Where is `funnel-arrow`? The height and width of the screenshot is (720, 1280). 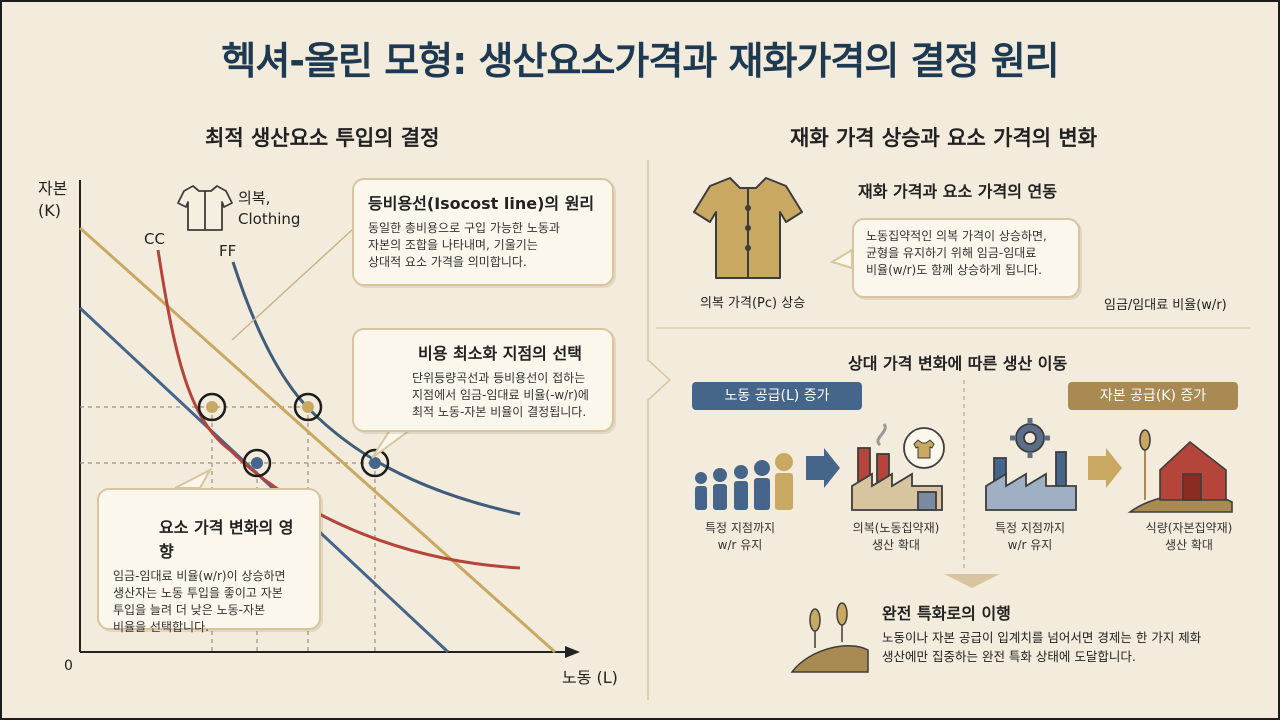 funnel-arrow is located at coordinates (972, 581).